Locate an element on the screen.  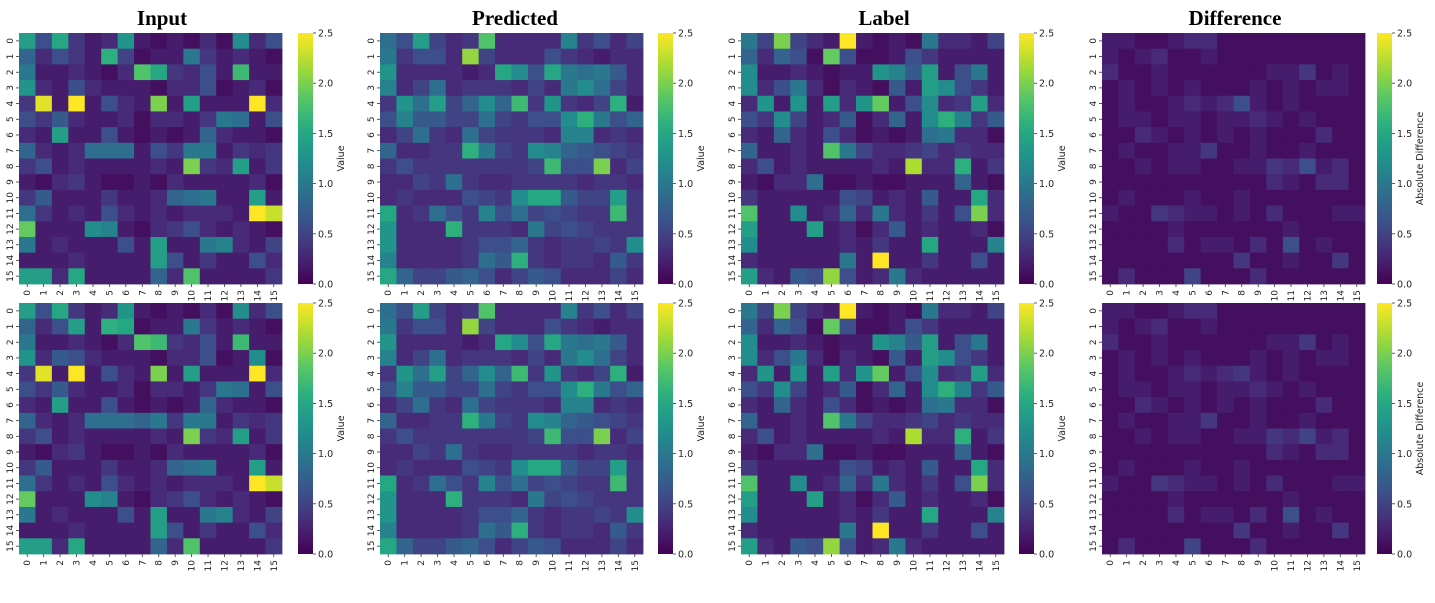
y-tick-label: 12 is located at coordinates (1094, 228).